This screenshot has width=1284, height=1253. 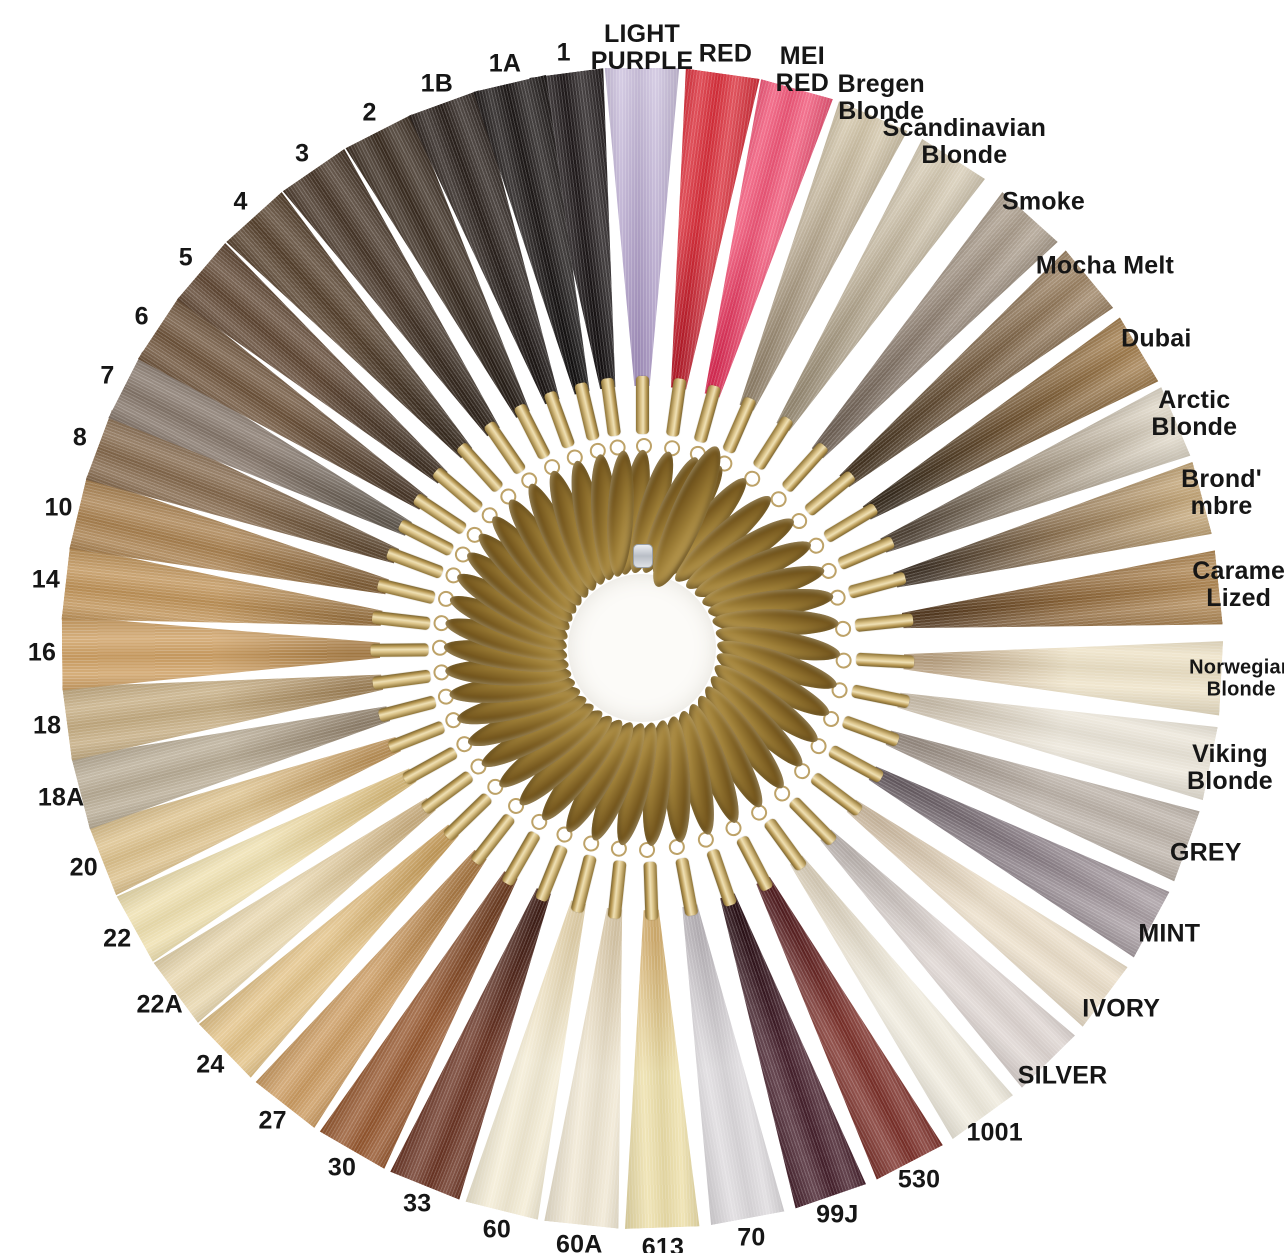 I want to click on crimp-ferrule-grey, so click(x=870, y=731).